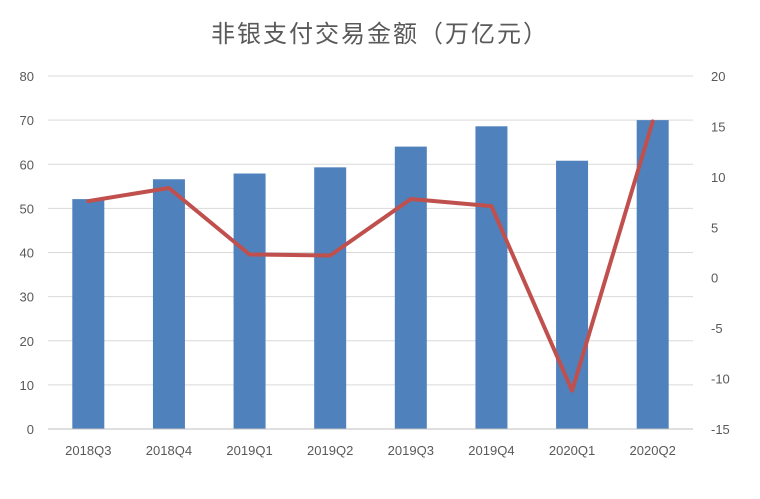 This screenshot has height=499, width=760. Describe the element at coordinates (27, 120) in the screenshot. I see `left-axis-tick-label: 70` at that location.